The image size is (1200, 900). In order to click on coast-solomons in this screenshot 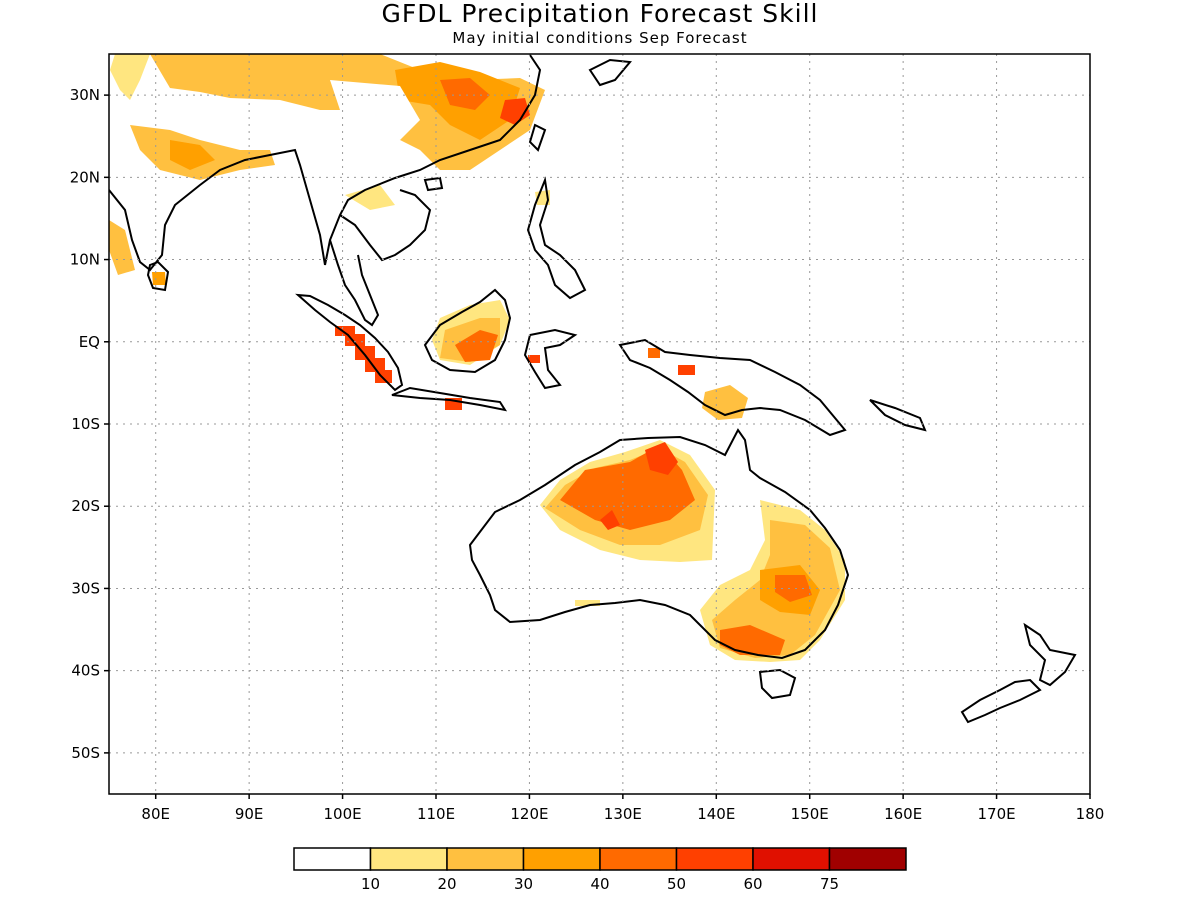, I will do `click(898, 415)`.